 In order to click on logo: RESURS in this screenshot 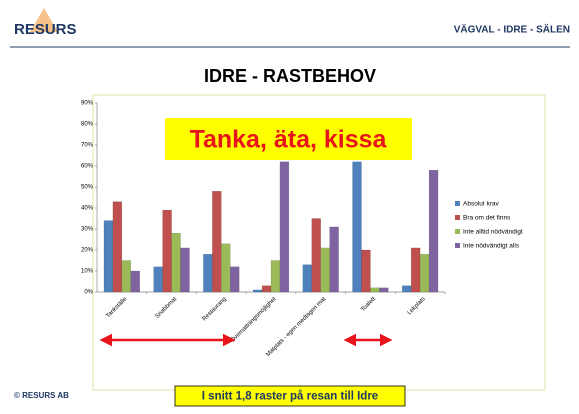, I will do `click(45, 29)`.